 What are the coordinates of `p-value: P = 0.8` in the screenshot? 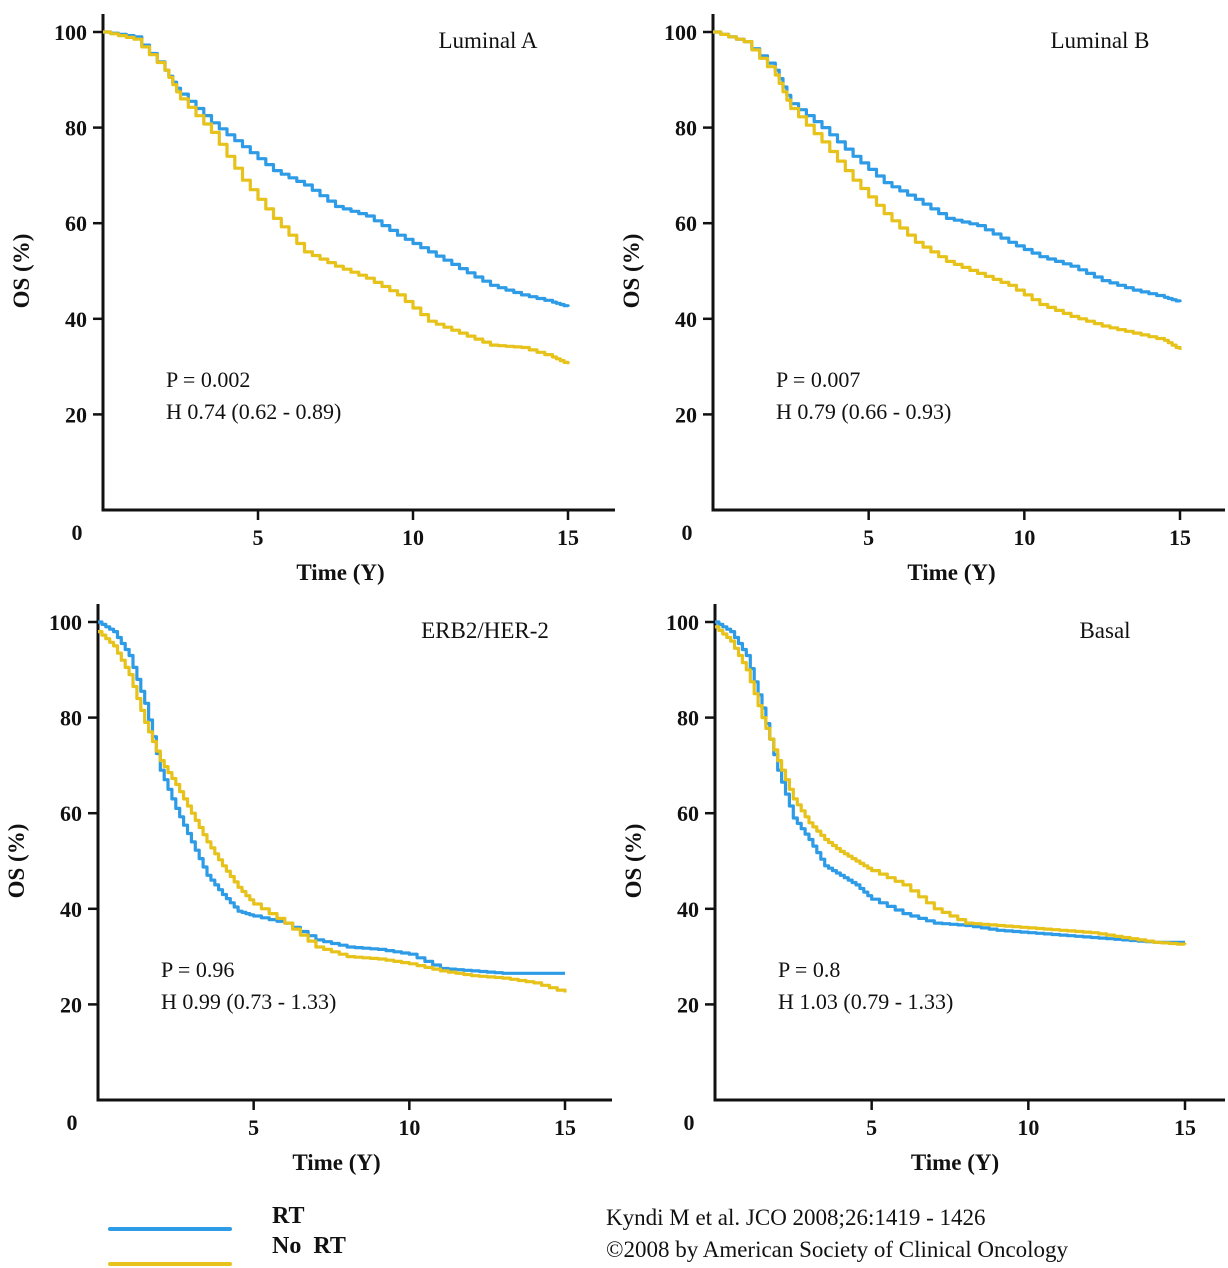 It's located at (809, 969).